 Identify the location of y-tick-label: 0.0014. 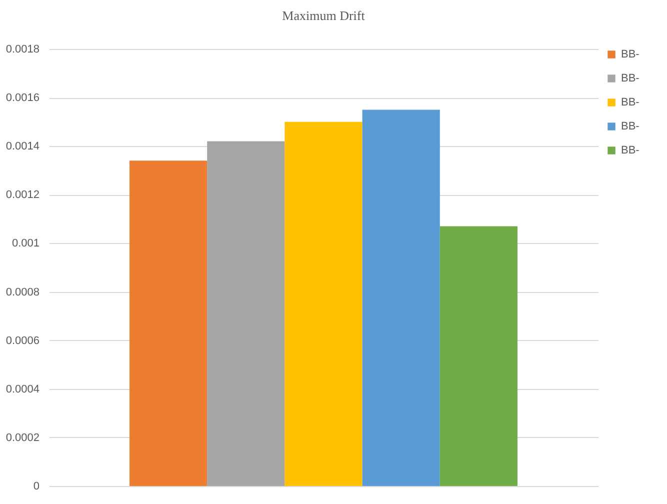
(23, 146).